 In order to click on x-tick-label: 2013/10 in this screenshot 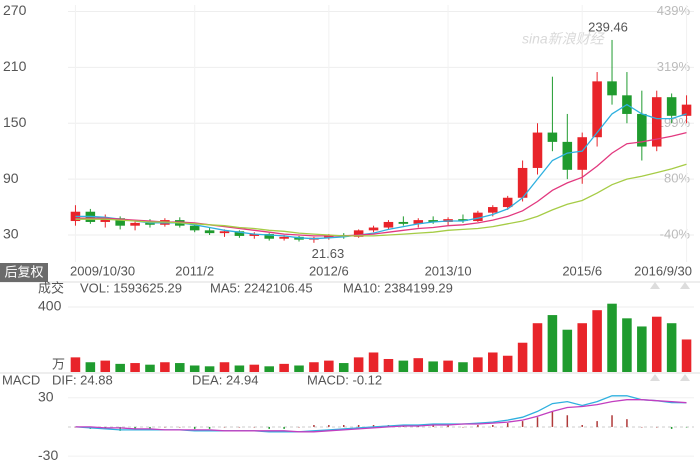, I will do `click(448, 270)`.